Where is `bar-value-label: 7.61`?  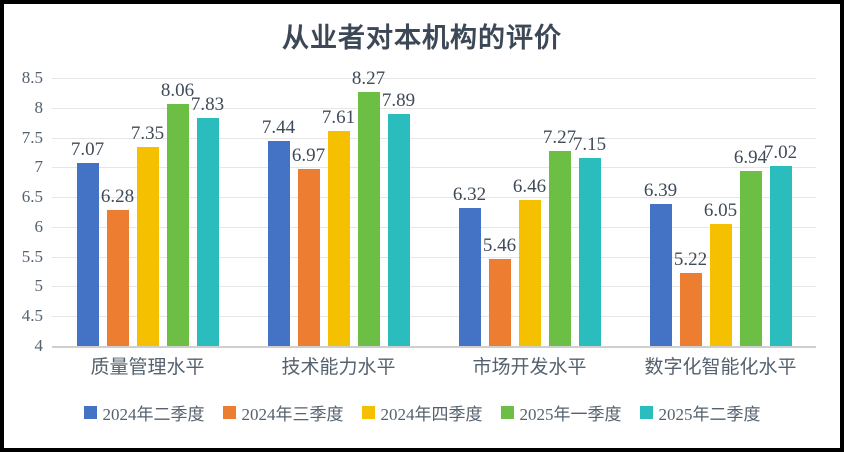 bar-value-label: 7.61 is located at coordinates (338, 118).